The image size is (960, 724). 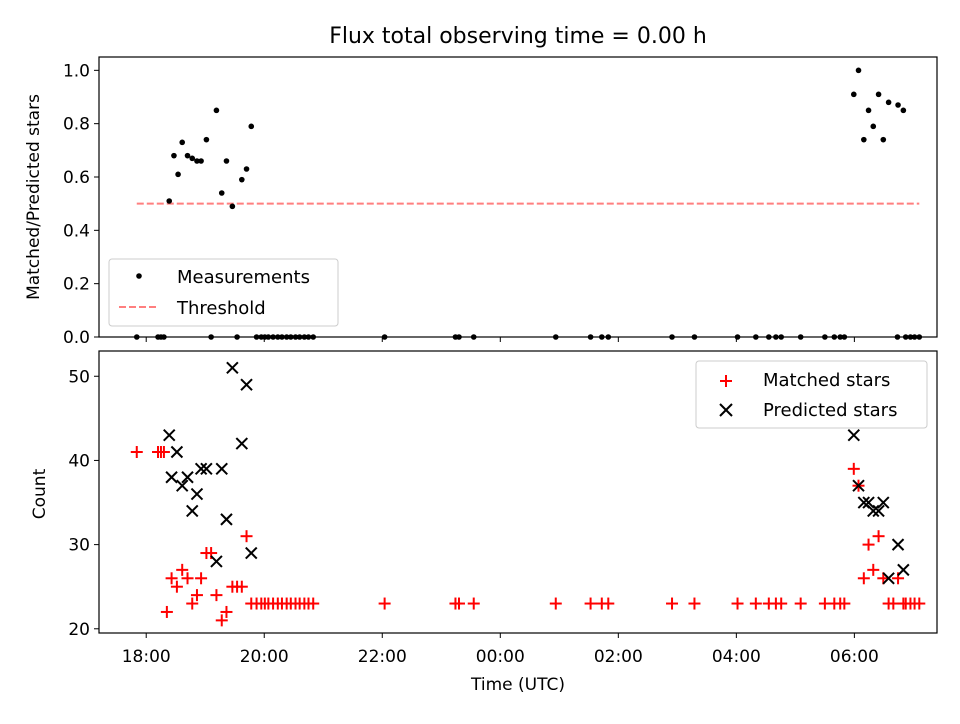 What do you see at coordinates (518, 36) in the screenshot?
I see `chart-title: Flux total observing time = 0.00 h` at bounding box center [518, 36].